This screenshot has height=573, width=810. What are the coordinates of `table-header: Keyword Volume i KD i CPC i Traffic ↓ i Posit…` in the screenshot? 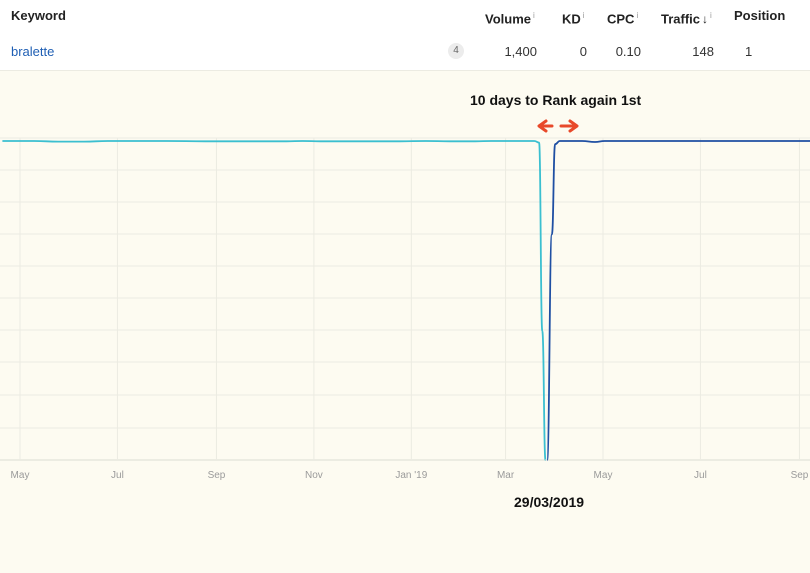 It's located at (405, 17).